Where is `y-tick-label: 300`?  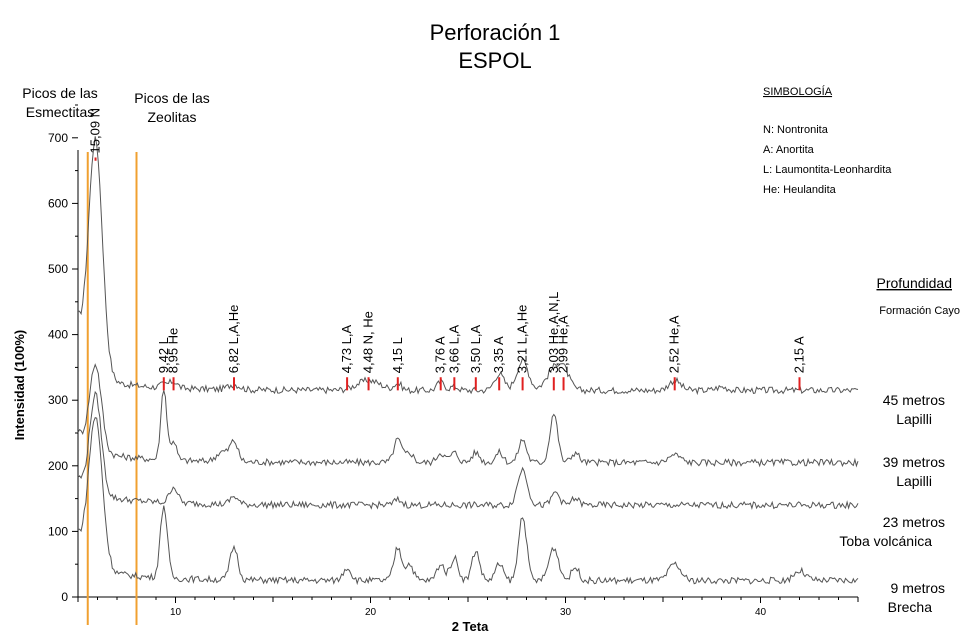
y-tick-label: 300 is located at coordinates (58, 400).